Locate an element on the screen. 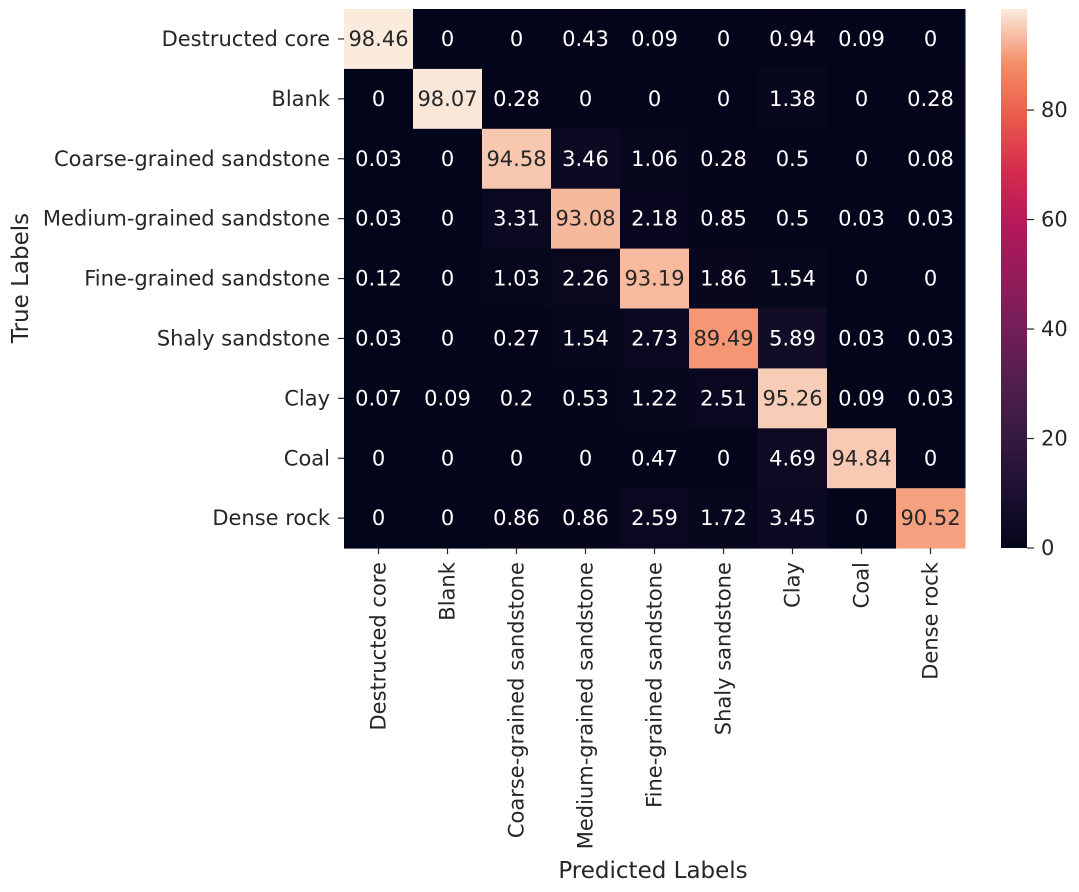 This screenshot has height=892, width=1079. cell-value-label: 1.86 is located at coordinates (723, 279).